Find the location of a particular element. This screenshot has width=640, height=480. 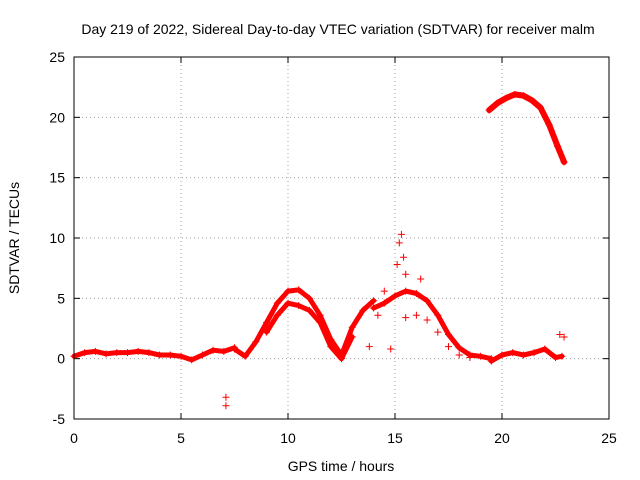

series-morning-rise-arc is located at coordinates (304, 323).